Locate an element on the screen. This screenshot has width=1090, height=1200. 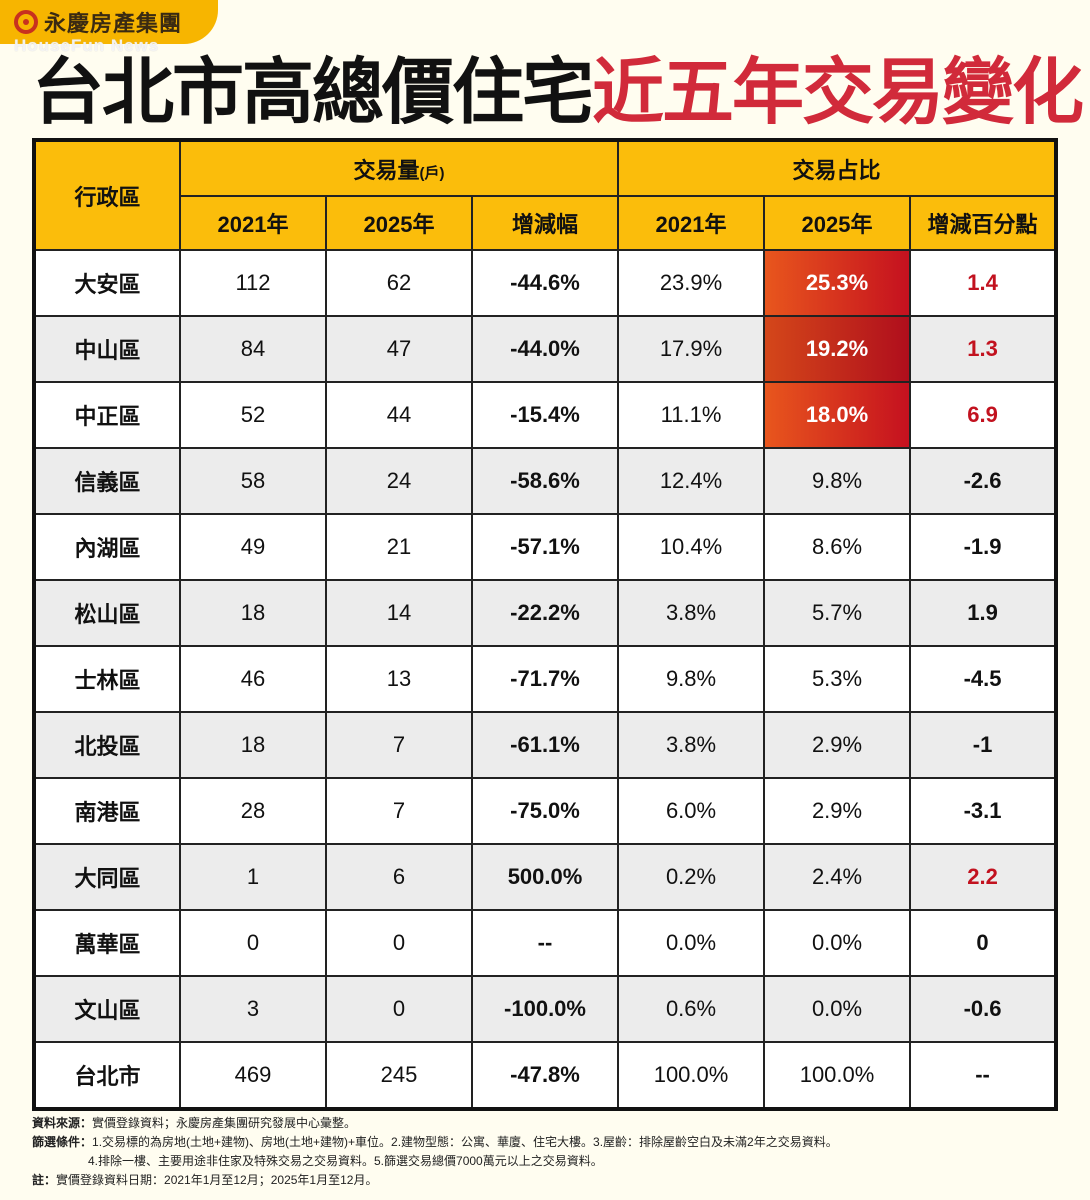
note-source-text: 實價登錄資料；永慶房產集團研究發展中心彙整。 is located at coordinates (224, 1123).